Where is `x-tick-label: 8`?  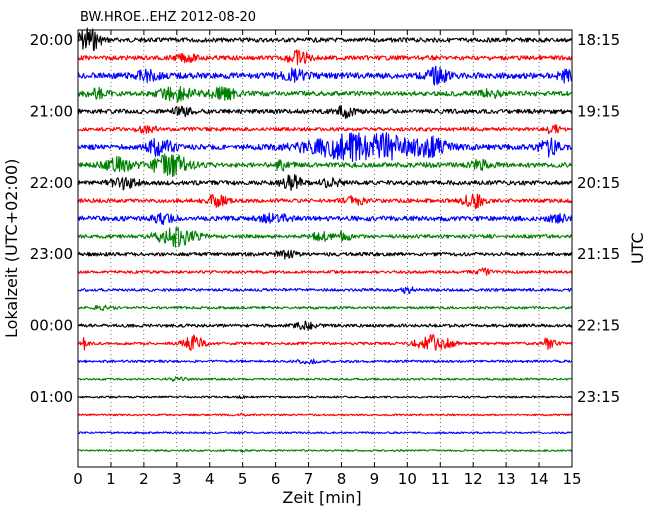
x-tick-label: 8 is located at coordinates (342, 479).